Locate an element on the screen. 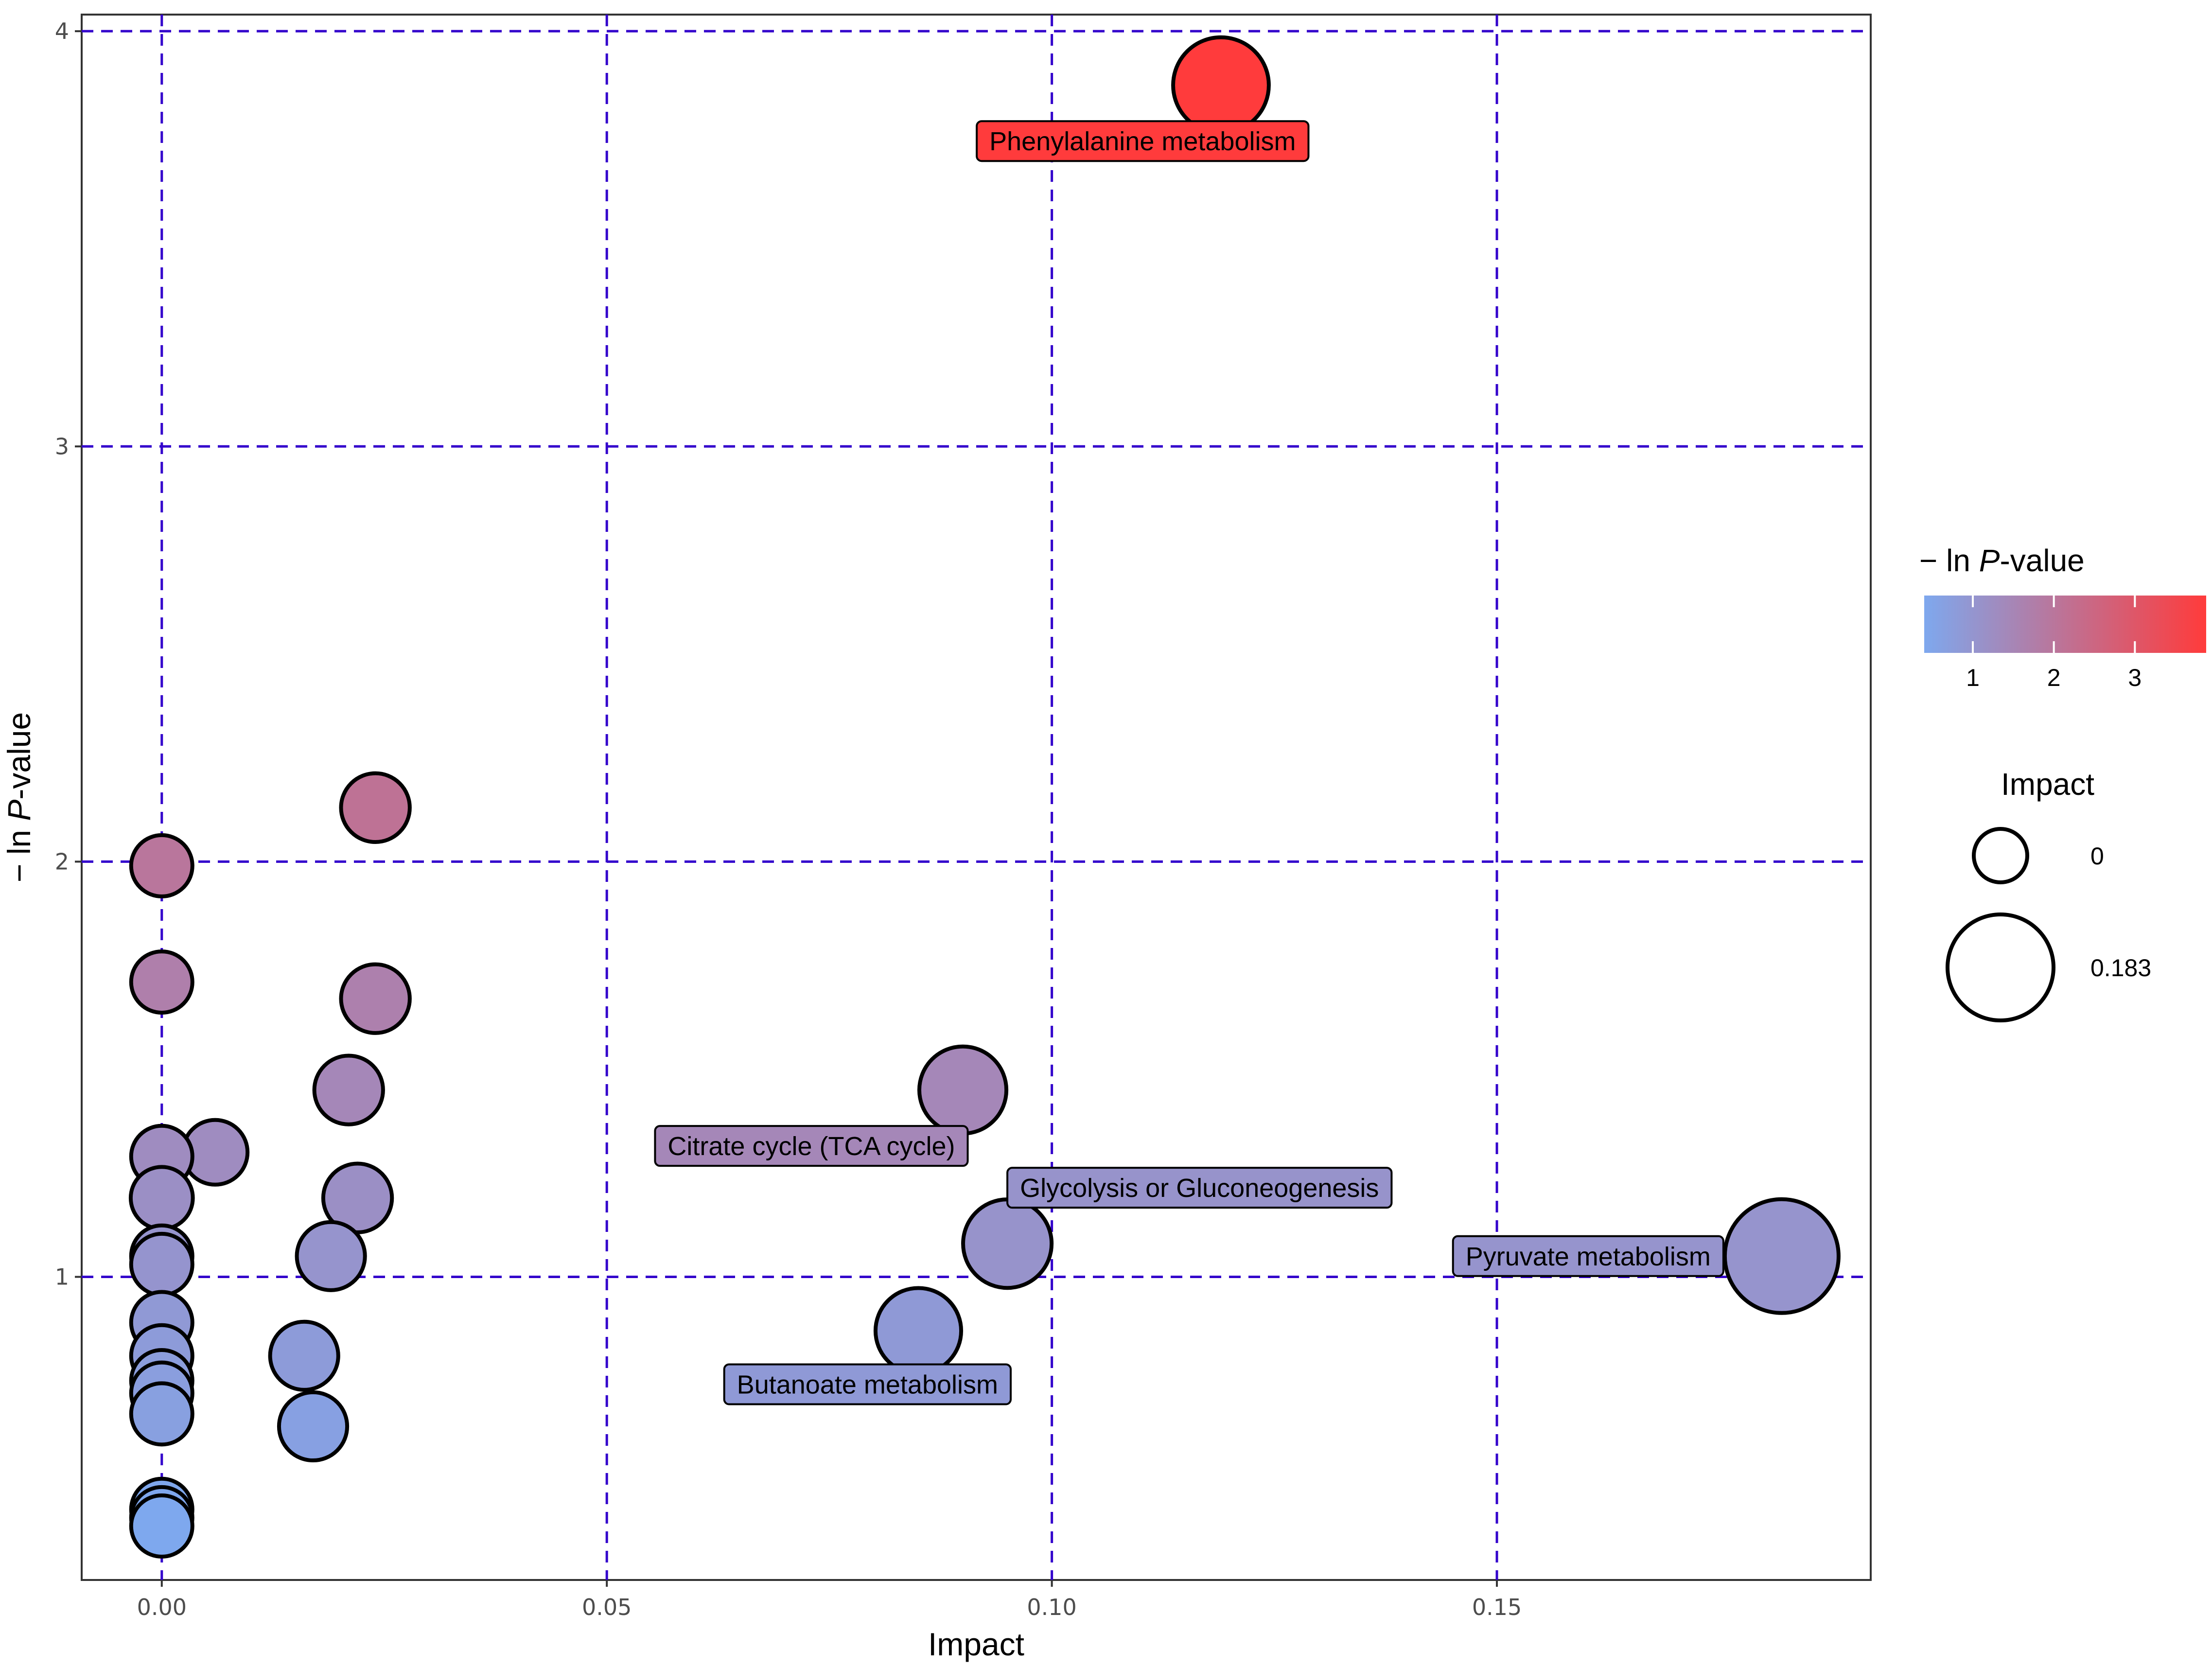 This screenshot has height=1667, width=2212. y-axis-title: − ln P-value is located at coordinates (19, 797).